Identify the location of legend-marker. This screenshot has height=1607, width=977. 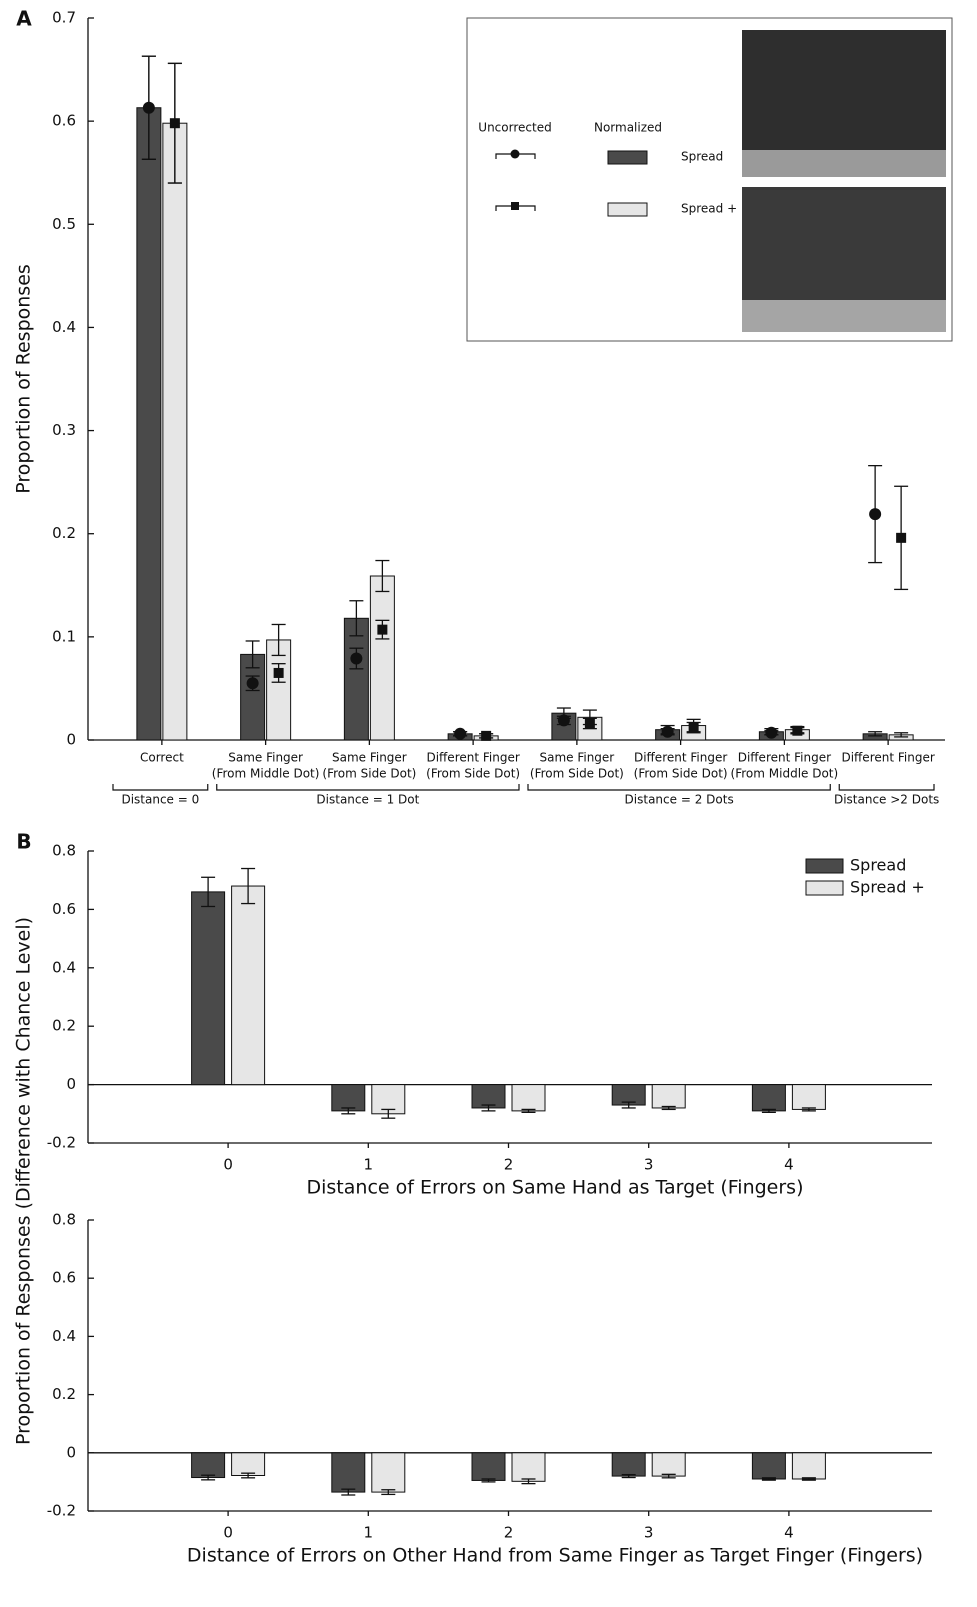
(515, 154).